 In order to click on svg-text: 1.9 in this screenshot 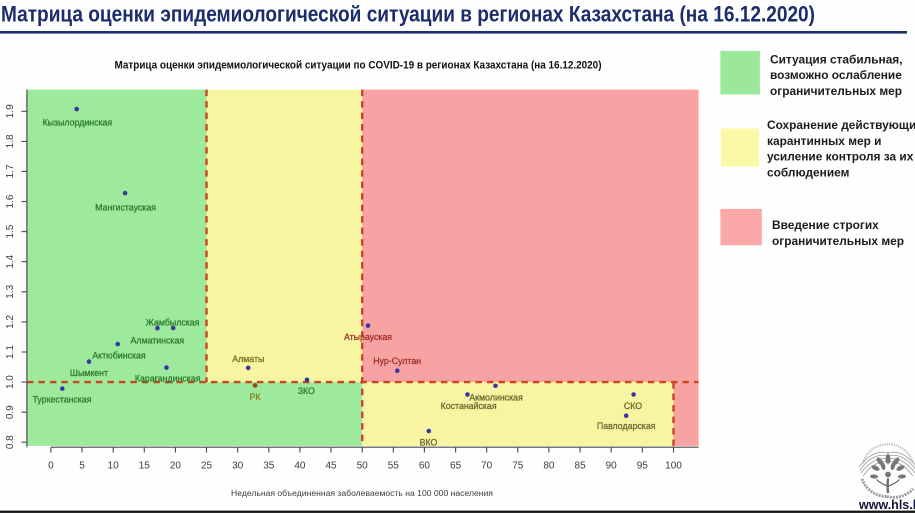, I will do `click(10, 111)`.